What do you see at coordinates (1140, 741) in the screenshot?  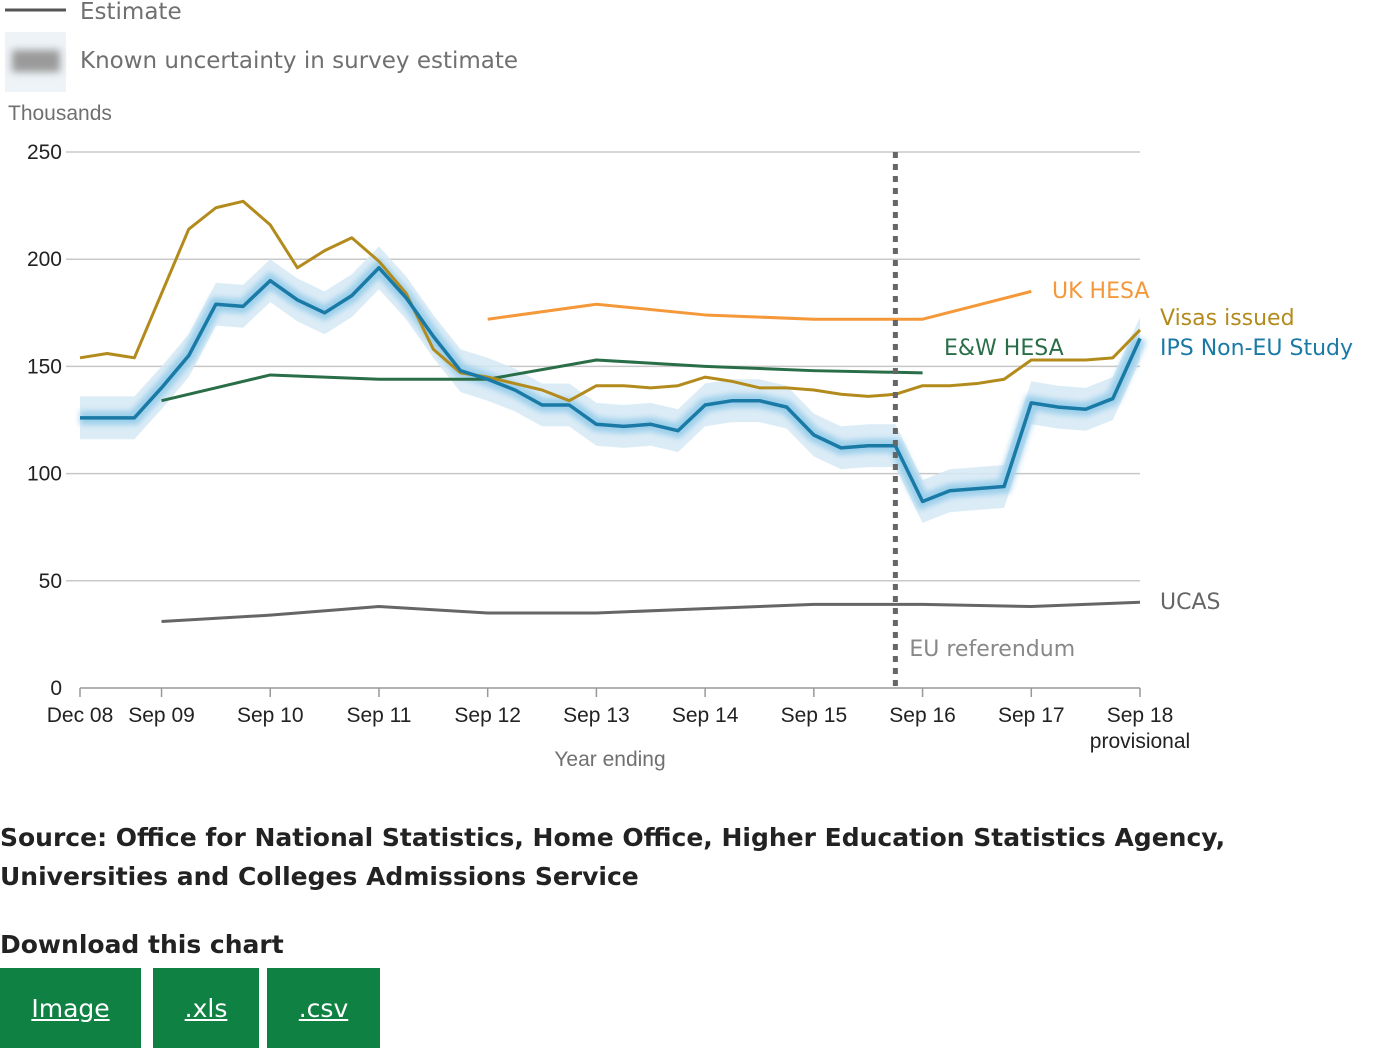 I see `x-tick-sublabel: provisional` at bounding box center [1140, 741].